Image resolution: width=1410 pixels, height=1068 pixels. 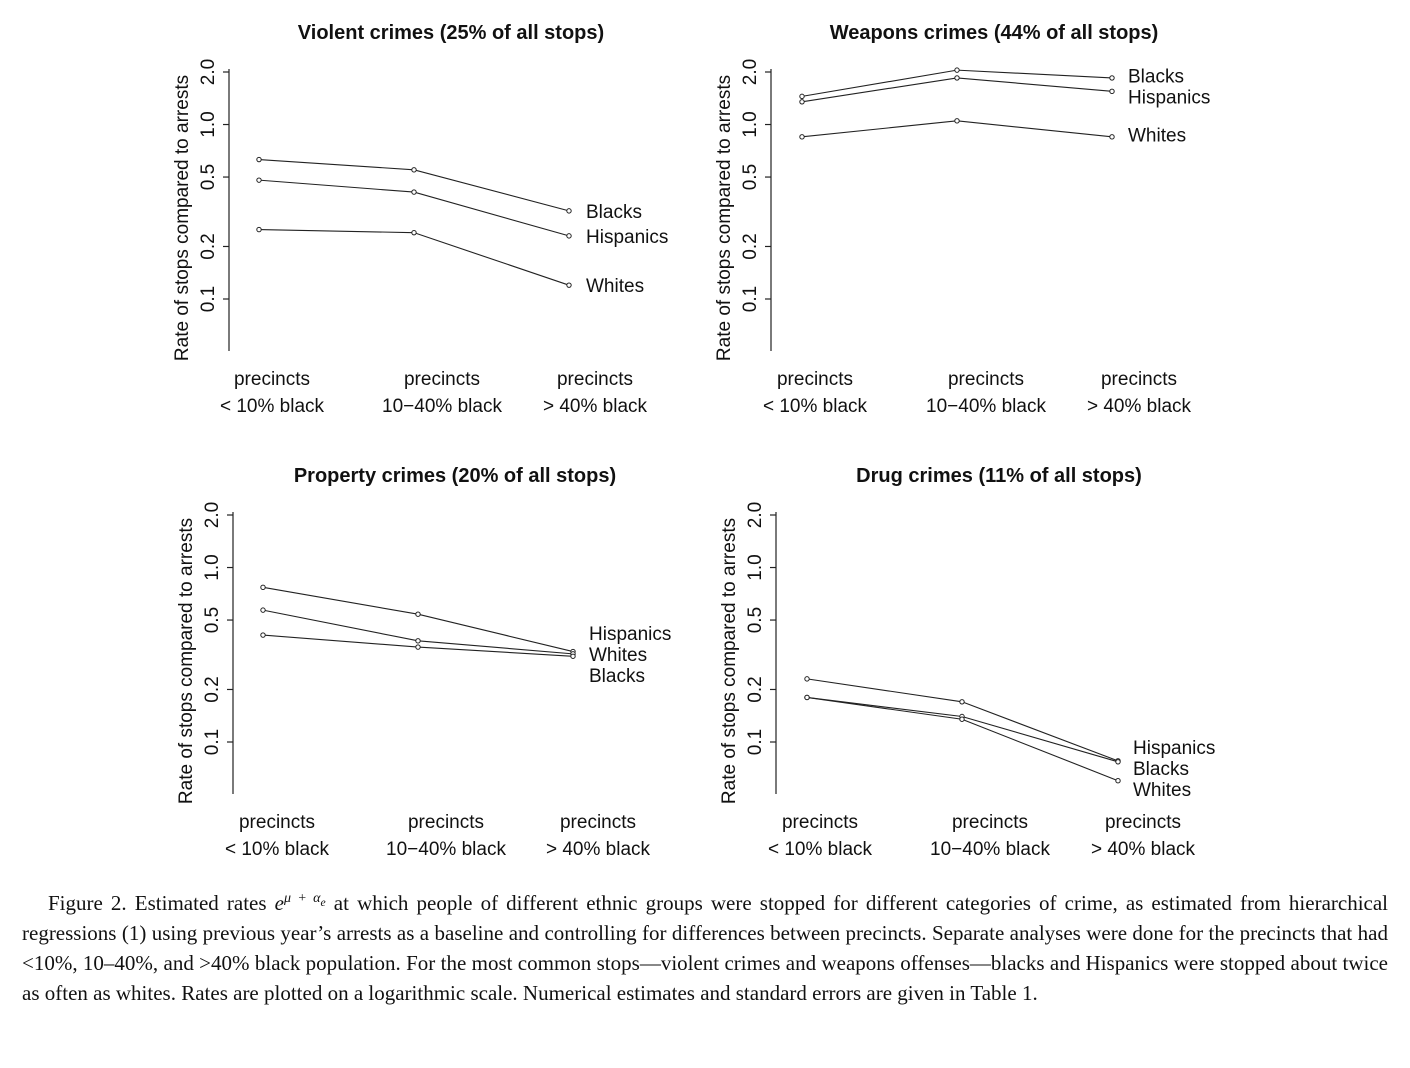 What do you see at coordinates (994, 33) in the screenshot?
I see `chart-title: Weapons crimes (44% of all stops)` at bounding box center [994, 33].